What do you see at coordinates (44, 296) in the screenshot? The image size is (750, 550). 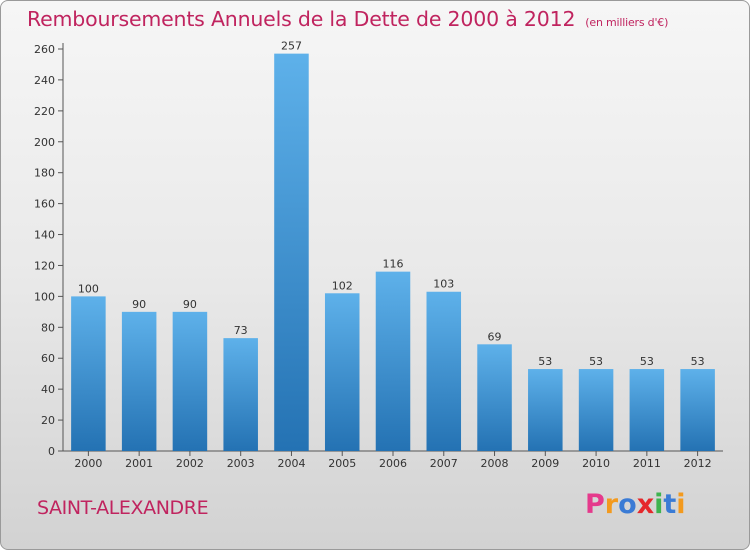 I see `y-tick-label: 100` at bounding box center [44, 296].